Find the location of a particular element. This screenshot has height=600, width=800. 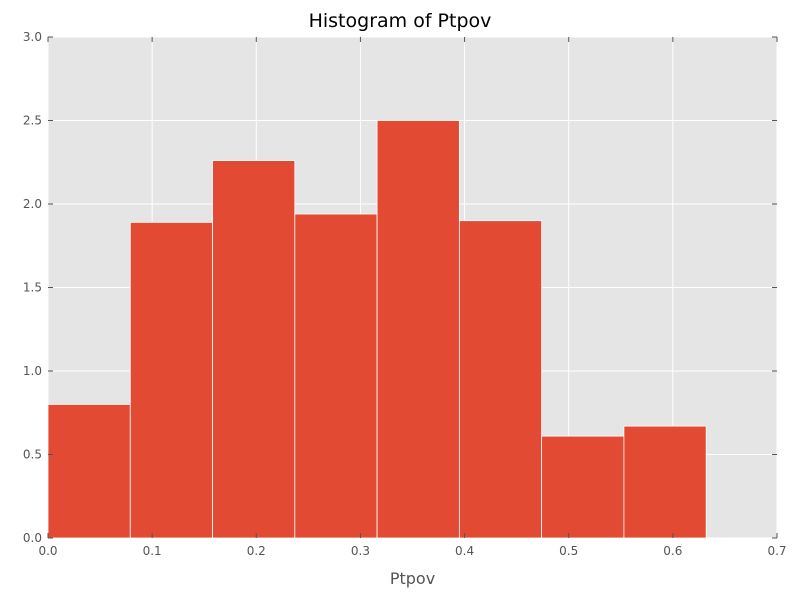

x-tick-label: 0.6 is located at coordinates (672, 551).